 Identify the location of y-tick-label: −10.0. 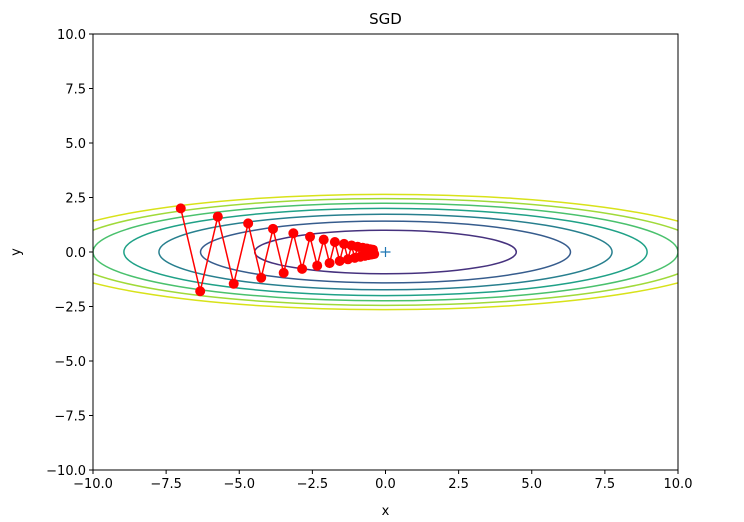
(66, 471).